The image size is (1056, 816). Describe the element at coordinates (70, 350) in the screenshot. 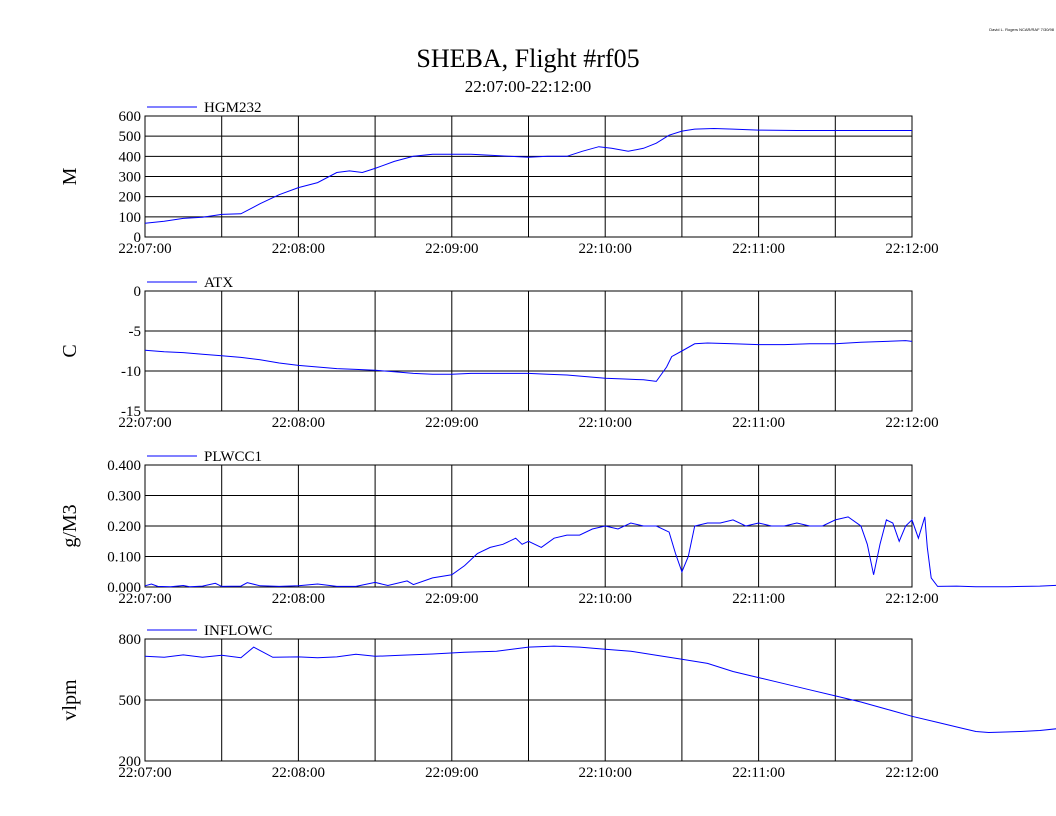

I see `y-axis-label: C` at that location.